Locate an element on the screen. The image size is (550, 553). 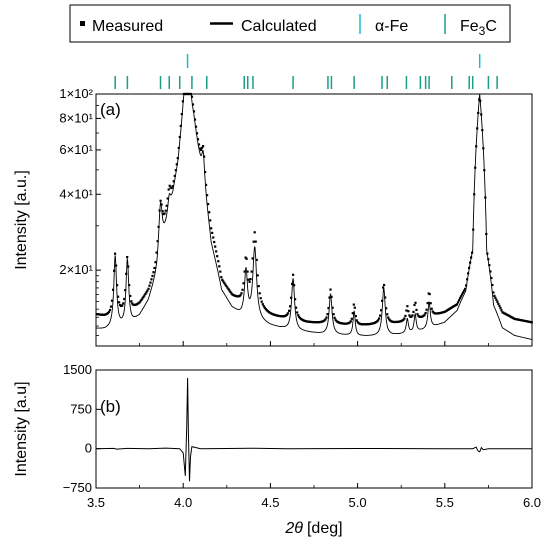
x-tick-label: 6.0 is located at coordinates (532, 502).